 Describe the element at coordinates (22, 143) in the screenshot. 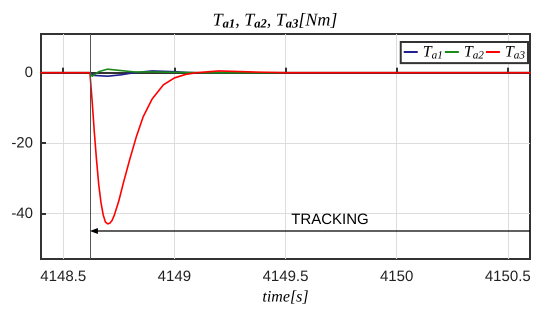

I see `y-tick-label: -20` at that location.